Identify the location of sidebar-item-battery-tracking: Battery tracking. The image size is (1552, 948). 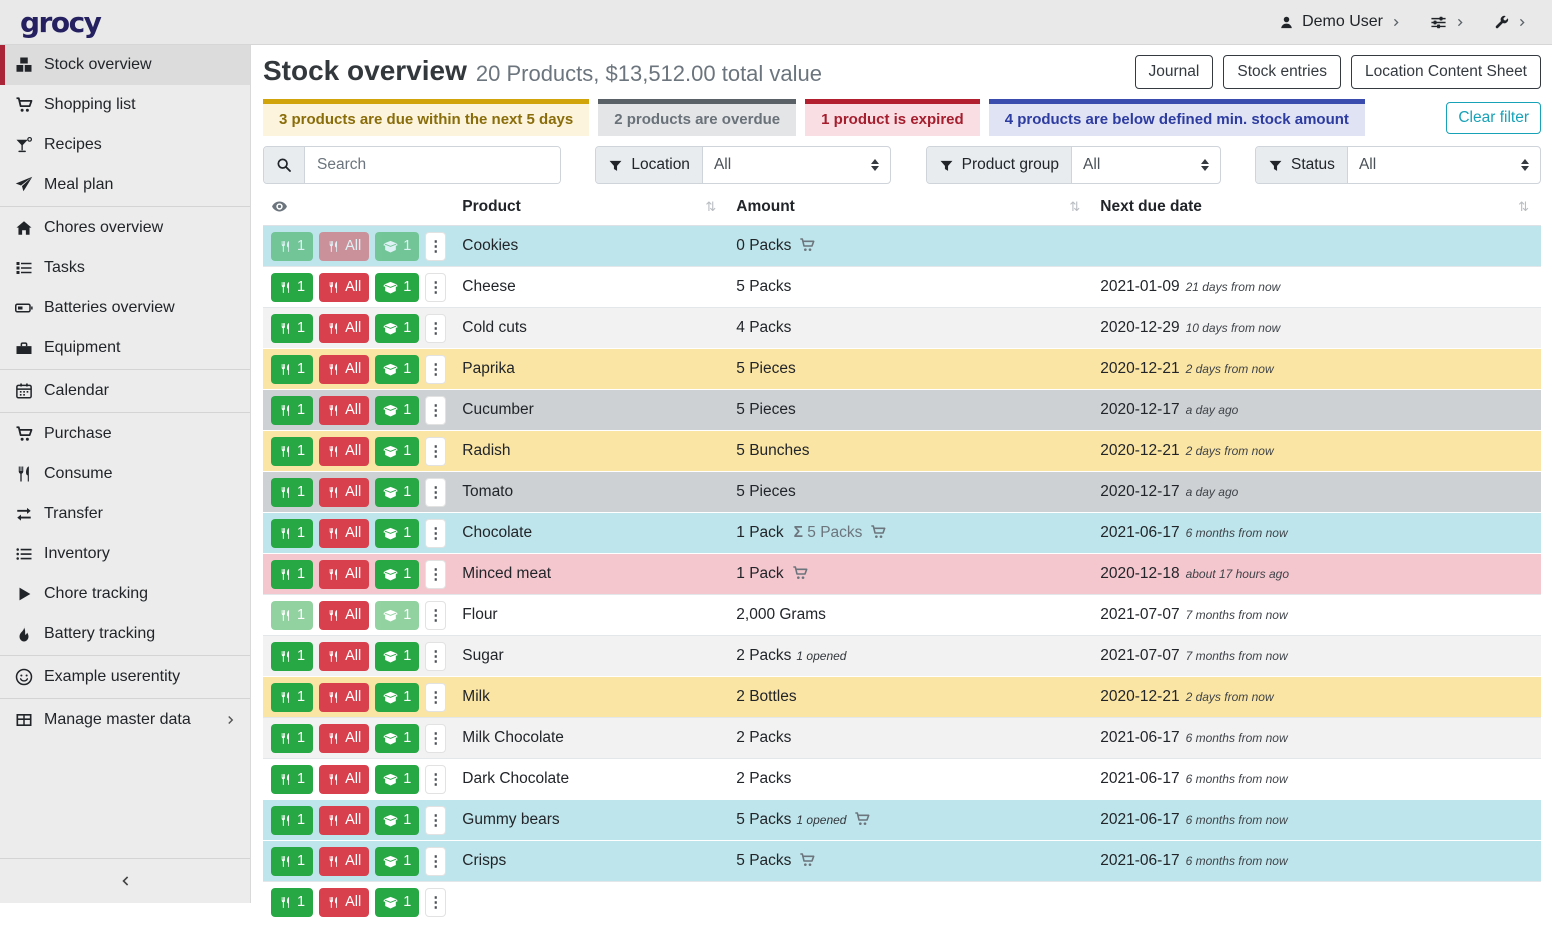
(125, 634).